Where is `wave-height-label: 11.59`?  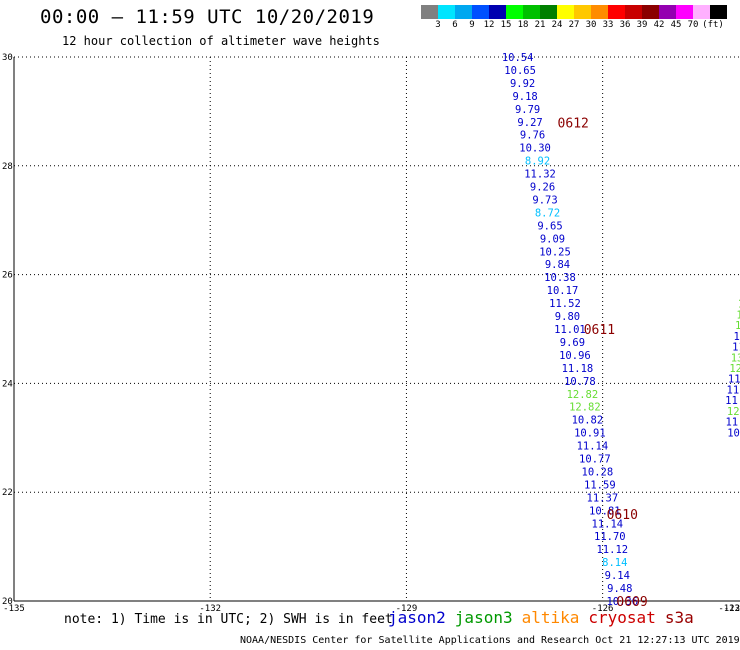 wave-height-label: 11.59 is located at coordinates (600, 485).